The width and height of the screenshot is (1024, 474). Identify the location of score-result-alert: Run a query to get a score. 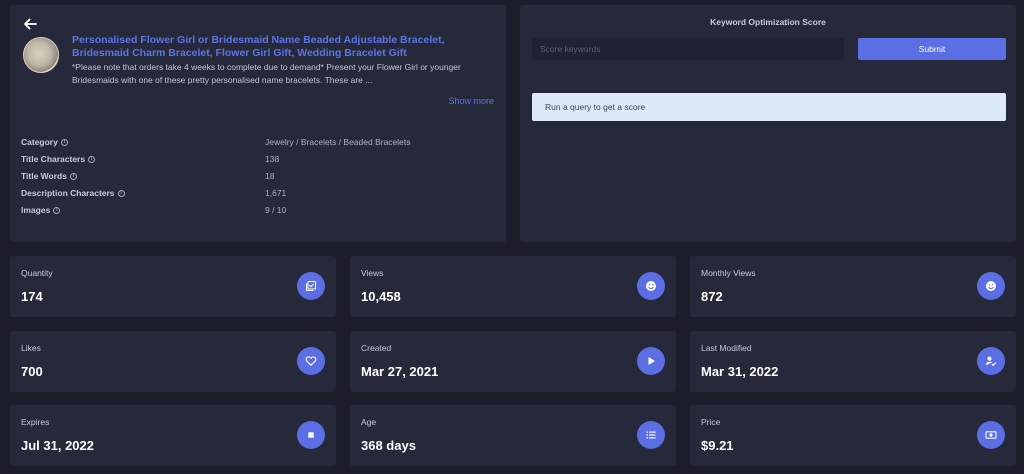
(769, 107).